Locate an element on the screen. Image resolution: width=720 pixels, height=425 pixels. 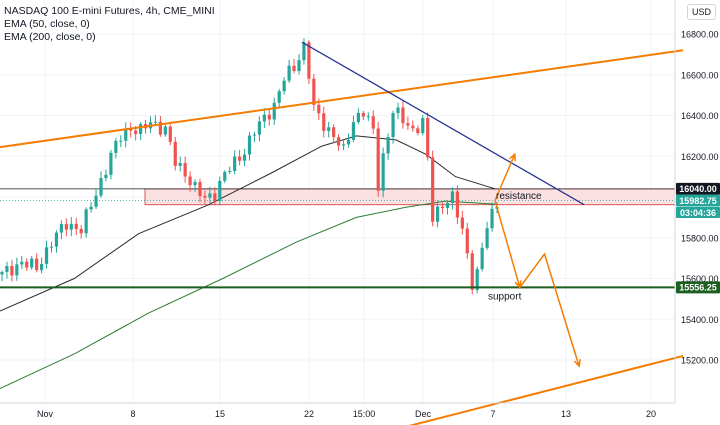
x-tick-label: 22 is located at coordinates (309, 414).